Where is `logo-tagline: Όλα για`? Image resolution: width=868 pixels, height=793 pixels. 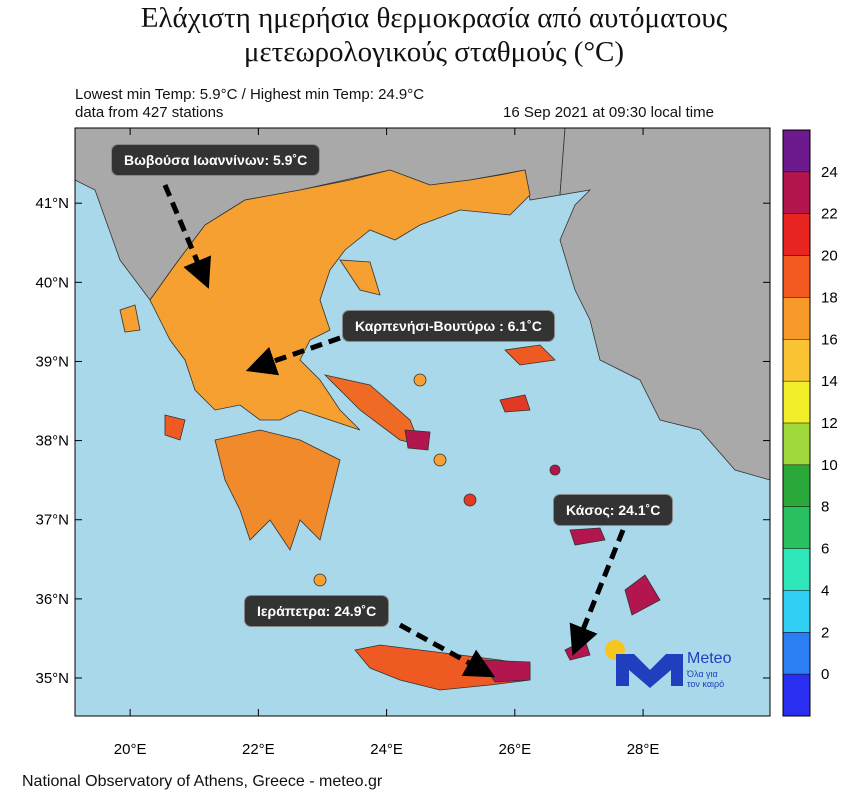 logo-tagline: Όλα για is located at coordinates (702, 674).